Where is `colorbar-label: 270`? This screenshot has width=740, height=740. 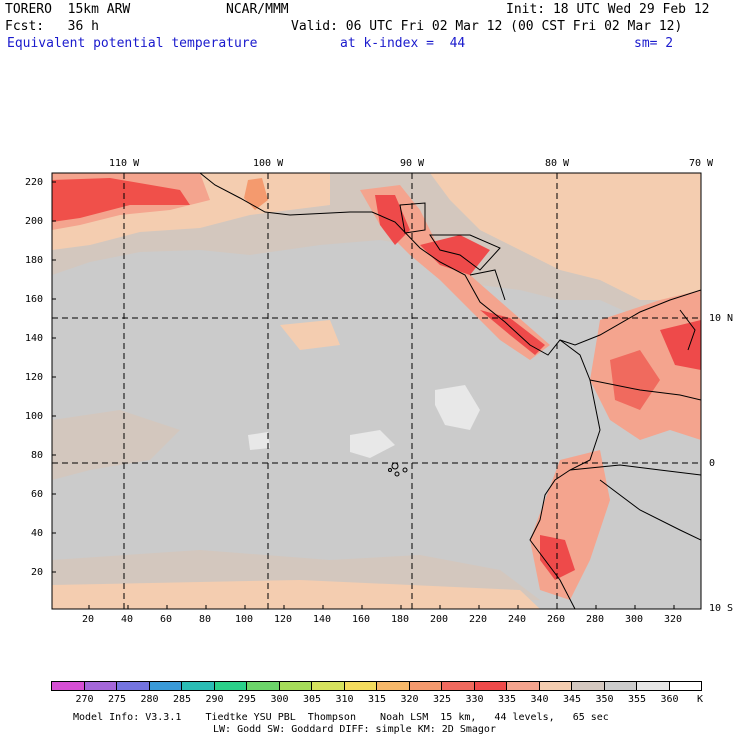 colorbar-label: 270 is located at coordinates (84, 699).